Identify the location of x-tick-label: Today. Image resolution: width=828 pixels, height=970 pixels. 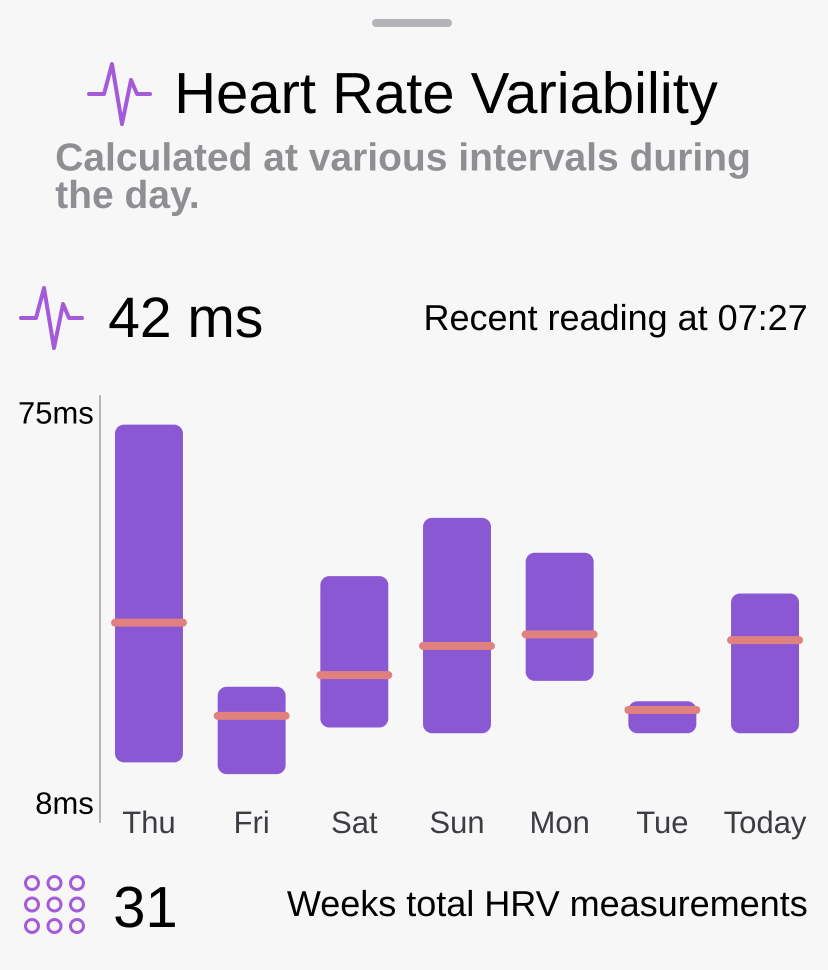
(765, 825).